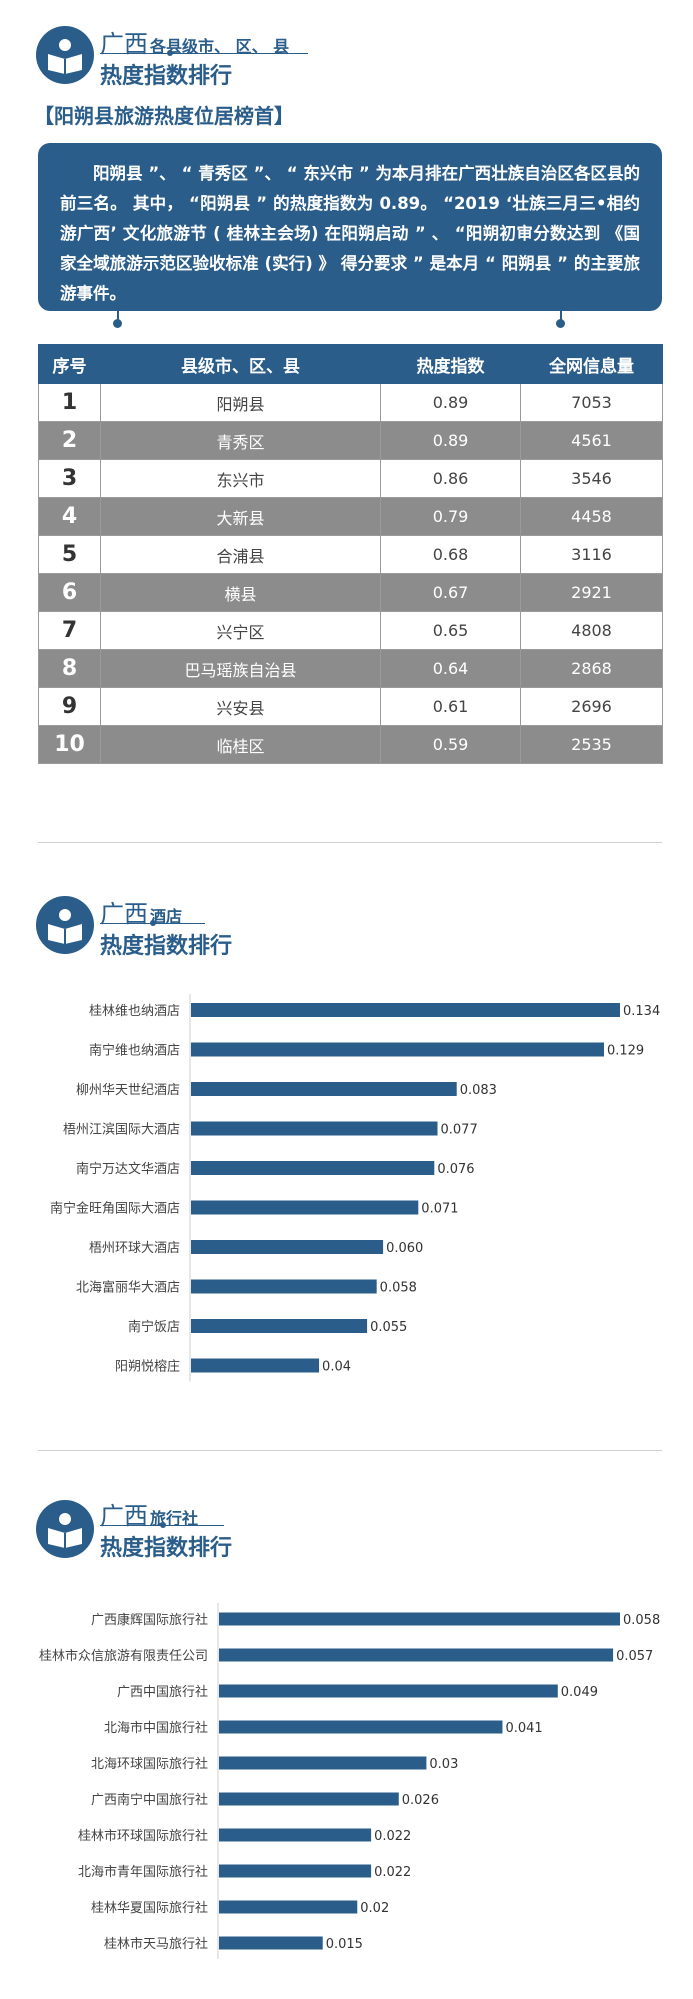 This screenshot has height=1999, width=693. Describe the element at coordinates (69, 402) in the screenshot. I see `rank-cell: 1` at that location.